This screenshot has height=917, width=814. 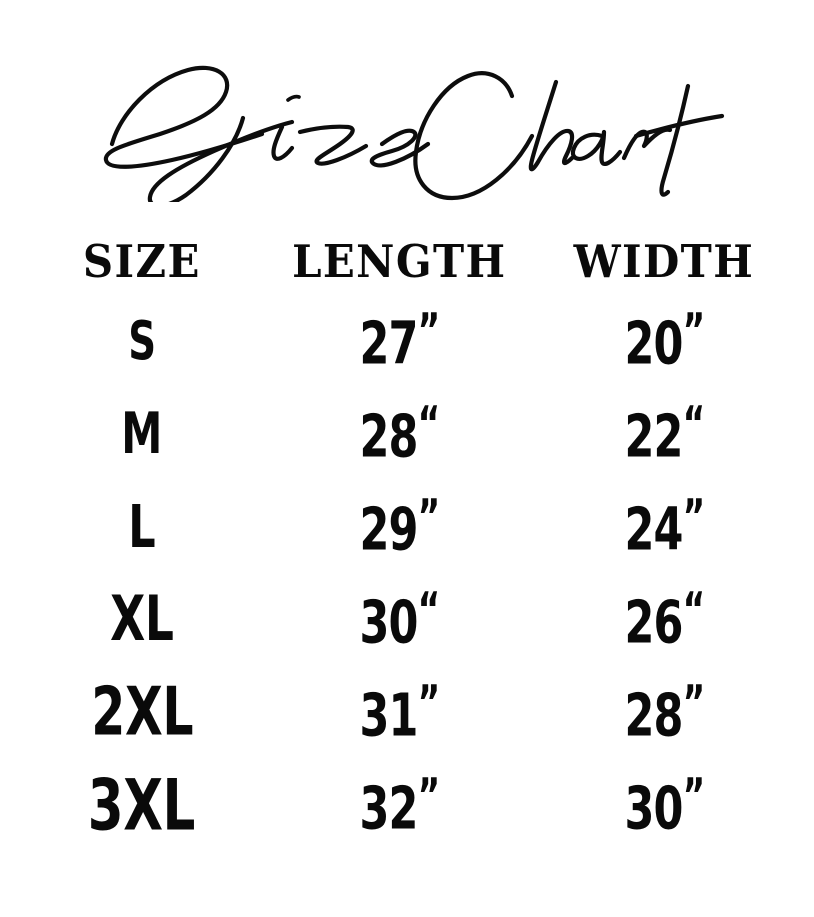 I want to click on width-number: 22, so click(x=653, y=436).